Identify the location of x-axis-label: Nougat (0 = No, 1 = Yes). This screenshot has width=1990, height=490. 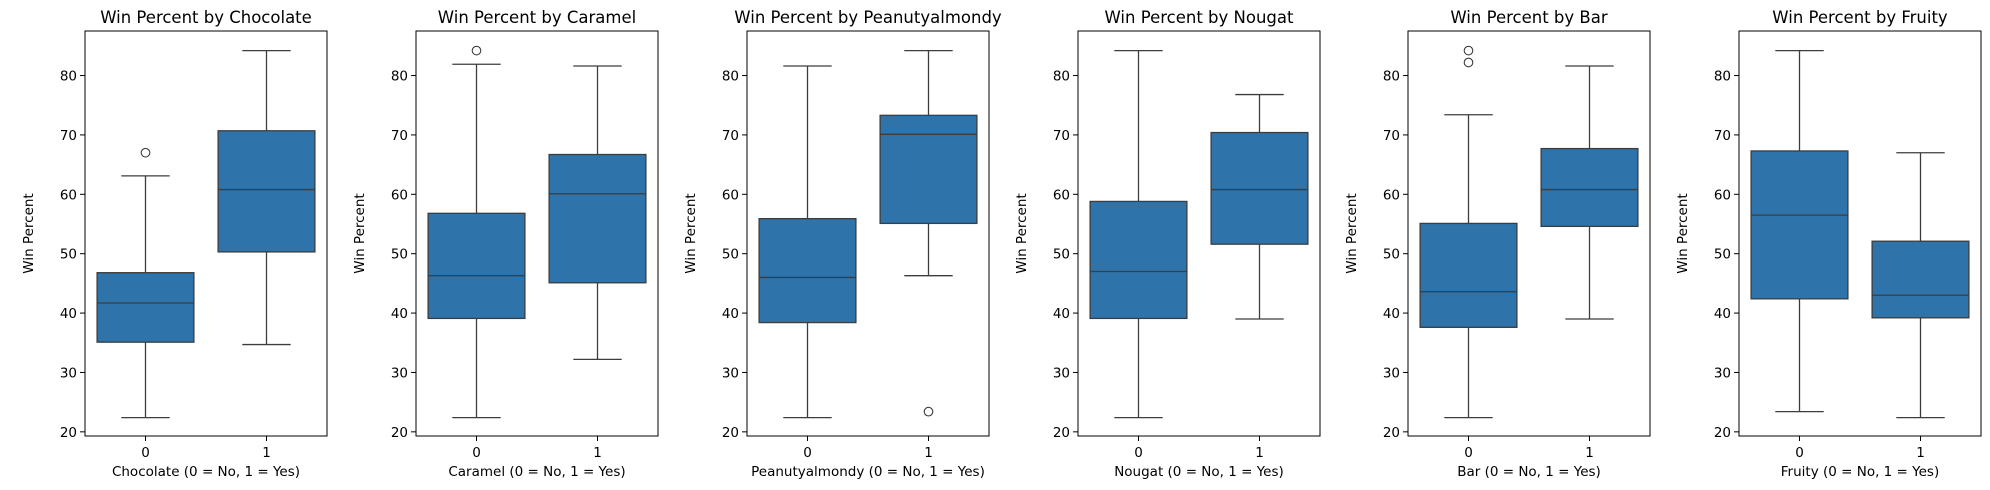
(1199, 472).